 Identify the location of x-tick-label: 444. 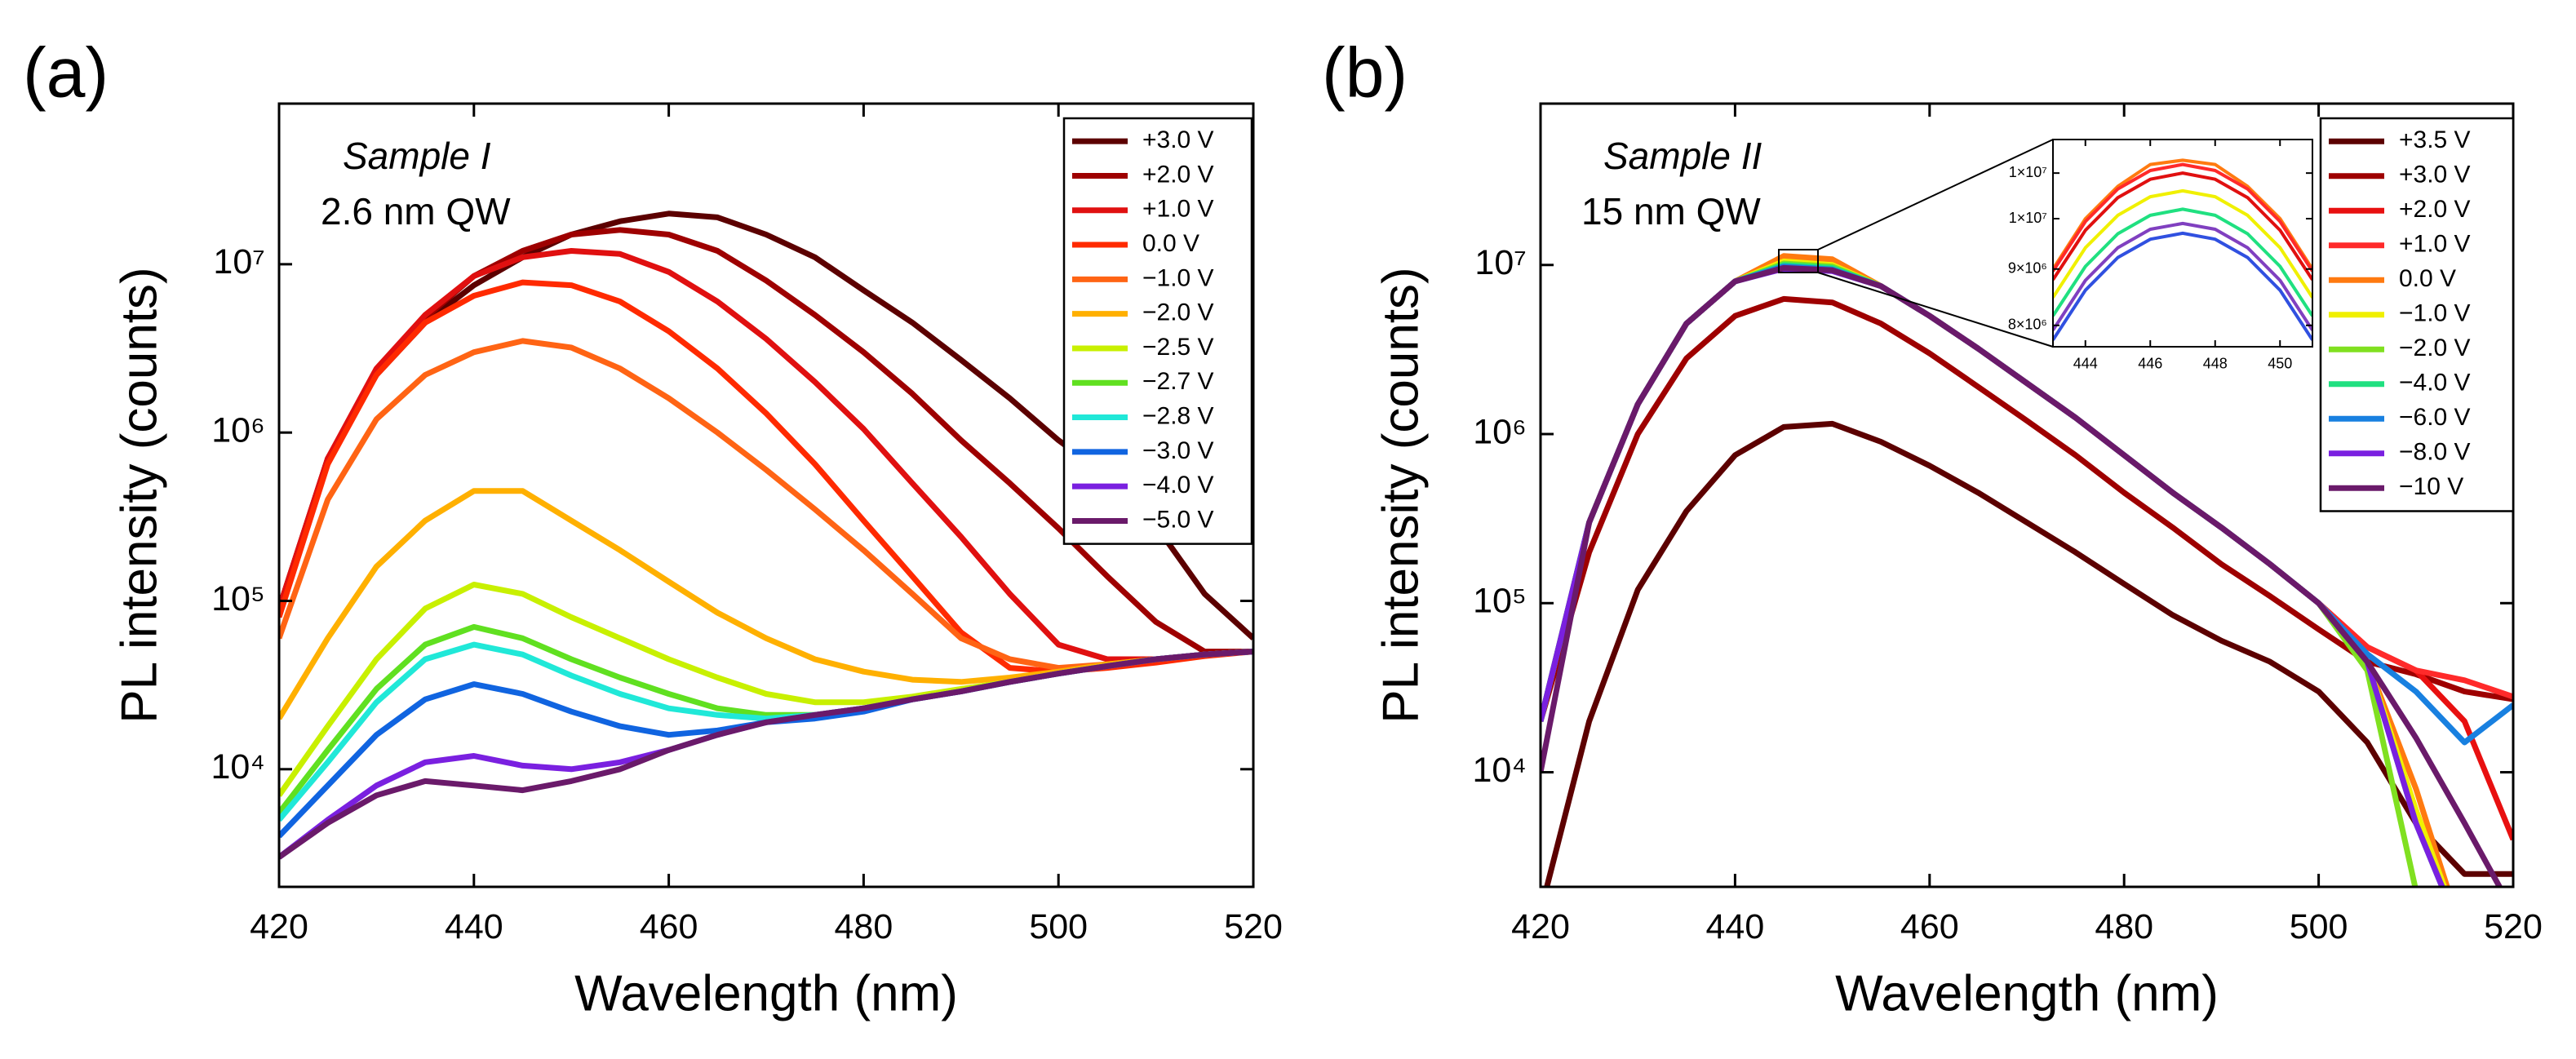
(2085, 363).